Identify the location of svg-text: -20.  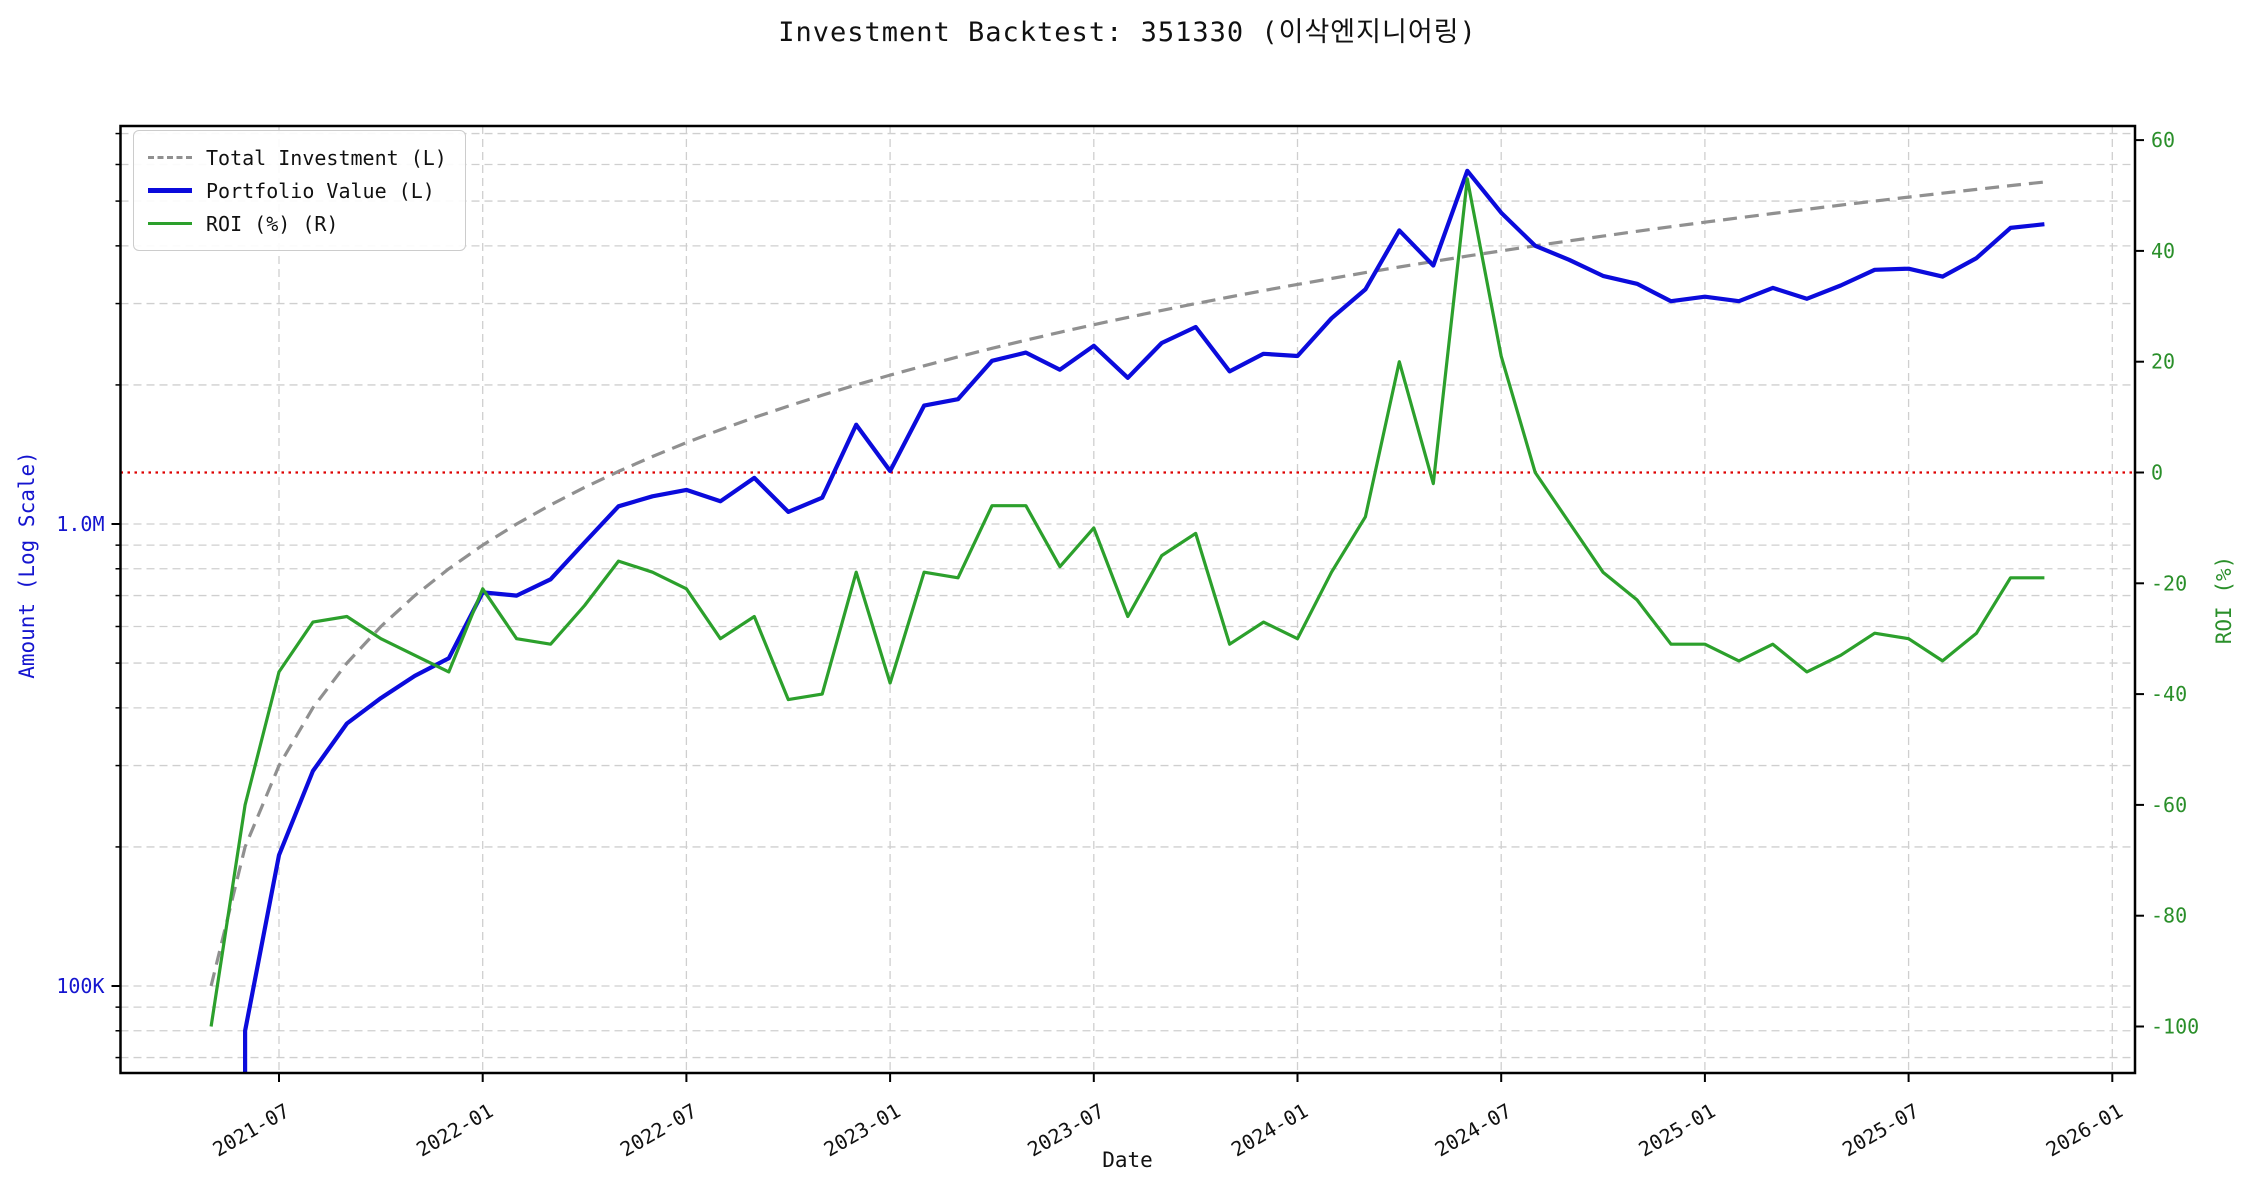
(2169, 583).